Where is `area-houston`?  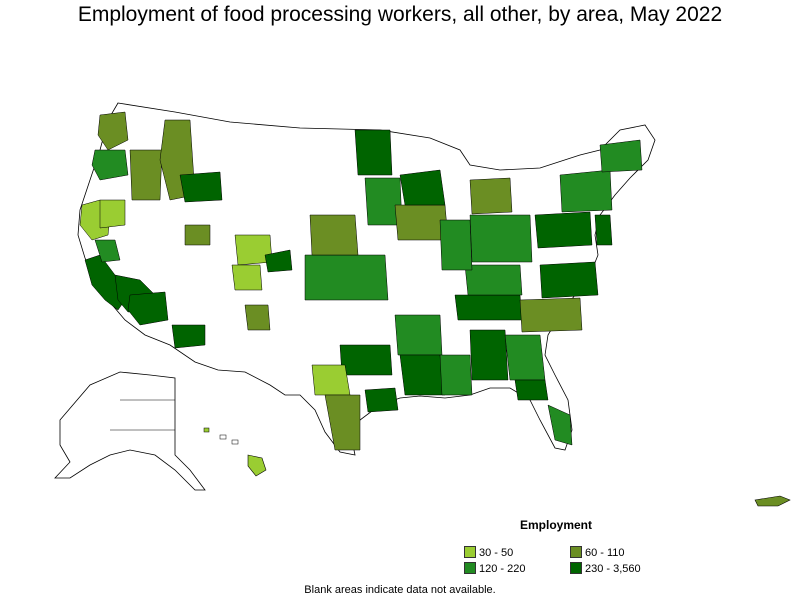 area-houston is located at coordinates (381, 400).